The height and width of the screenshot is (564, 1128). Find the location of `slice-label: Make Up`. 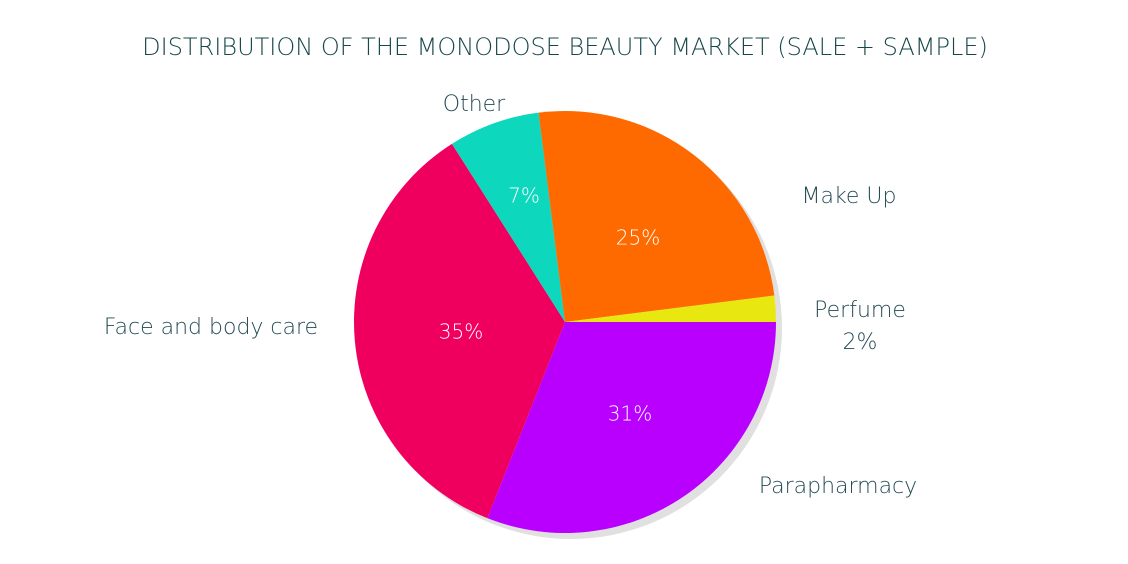

slice-label: Make Up is located at coordinates (848, 196).